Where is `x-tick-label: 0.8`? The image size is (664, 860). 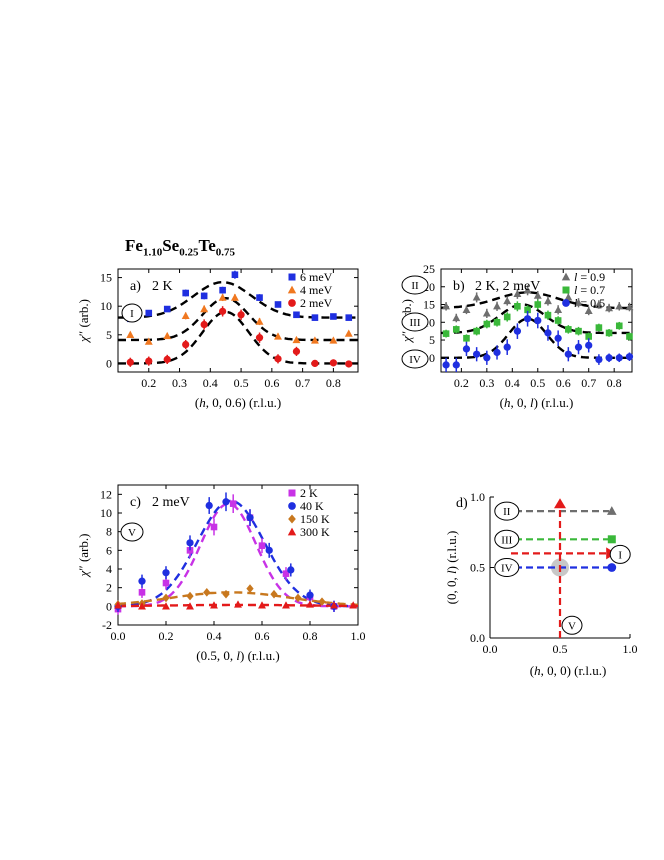
x-tick-label: 0.8 is located at coordinates (614, 383).